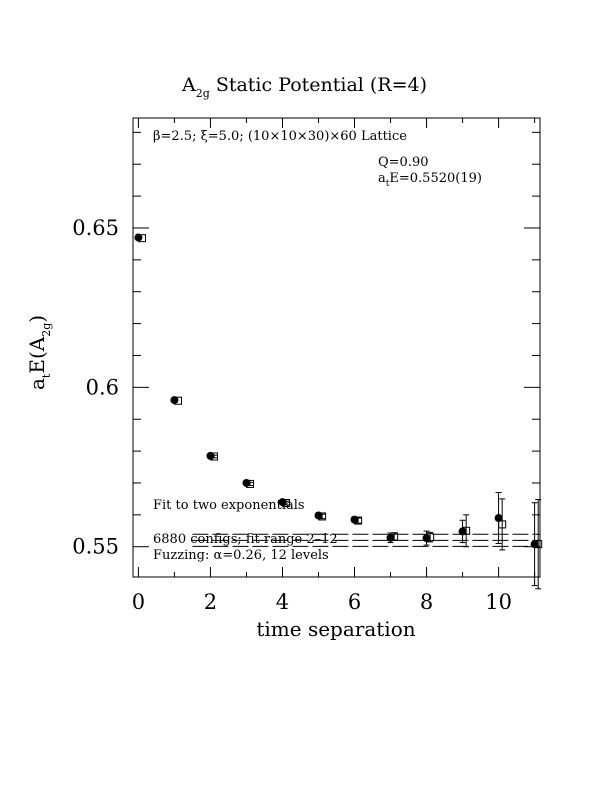 This screenshot has width=612, height=792. Describe the element at coordinates (102, 387) in the screenshot. I see `y-tick-label: 0.6` at that location.